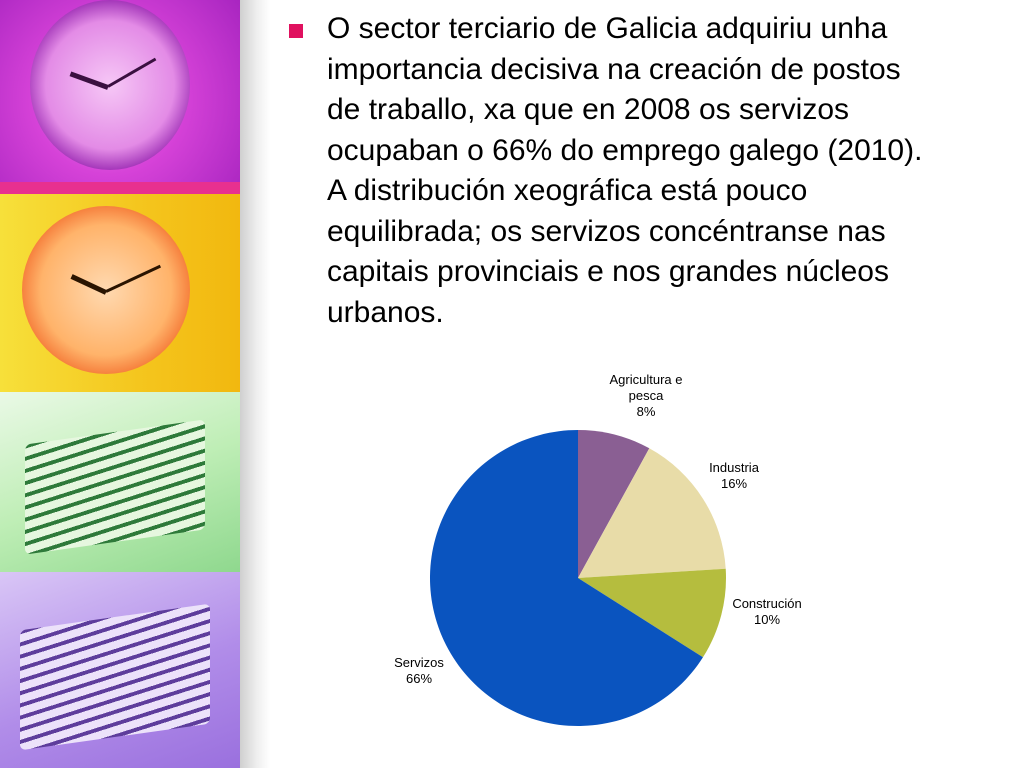 The height and width of the screenshot is (768, 1024). I want to click on orange-clock-photo, so click(120, 293).